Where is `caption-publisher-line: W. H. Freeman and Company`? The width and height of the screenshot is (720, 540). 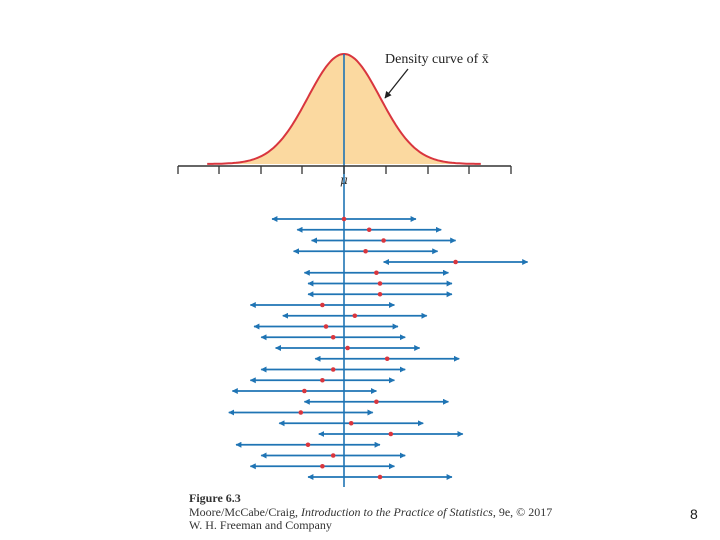 caption-publisher-line: W. H. Freeman and Company is located at coordinates (260, 525).